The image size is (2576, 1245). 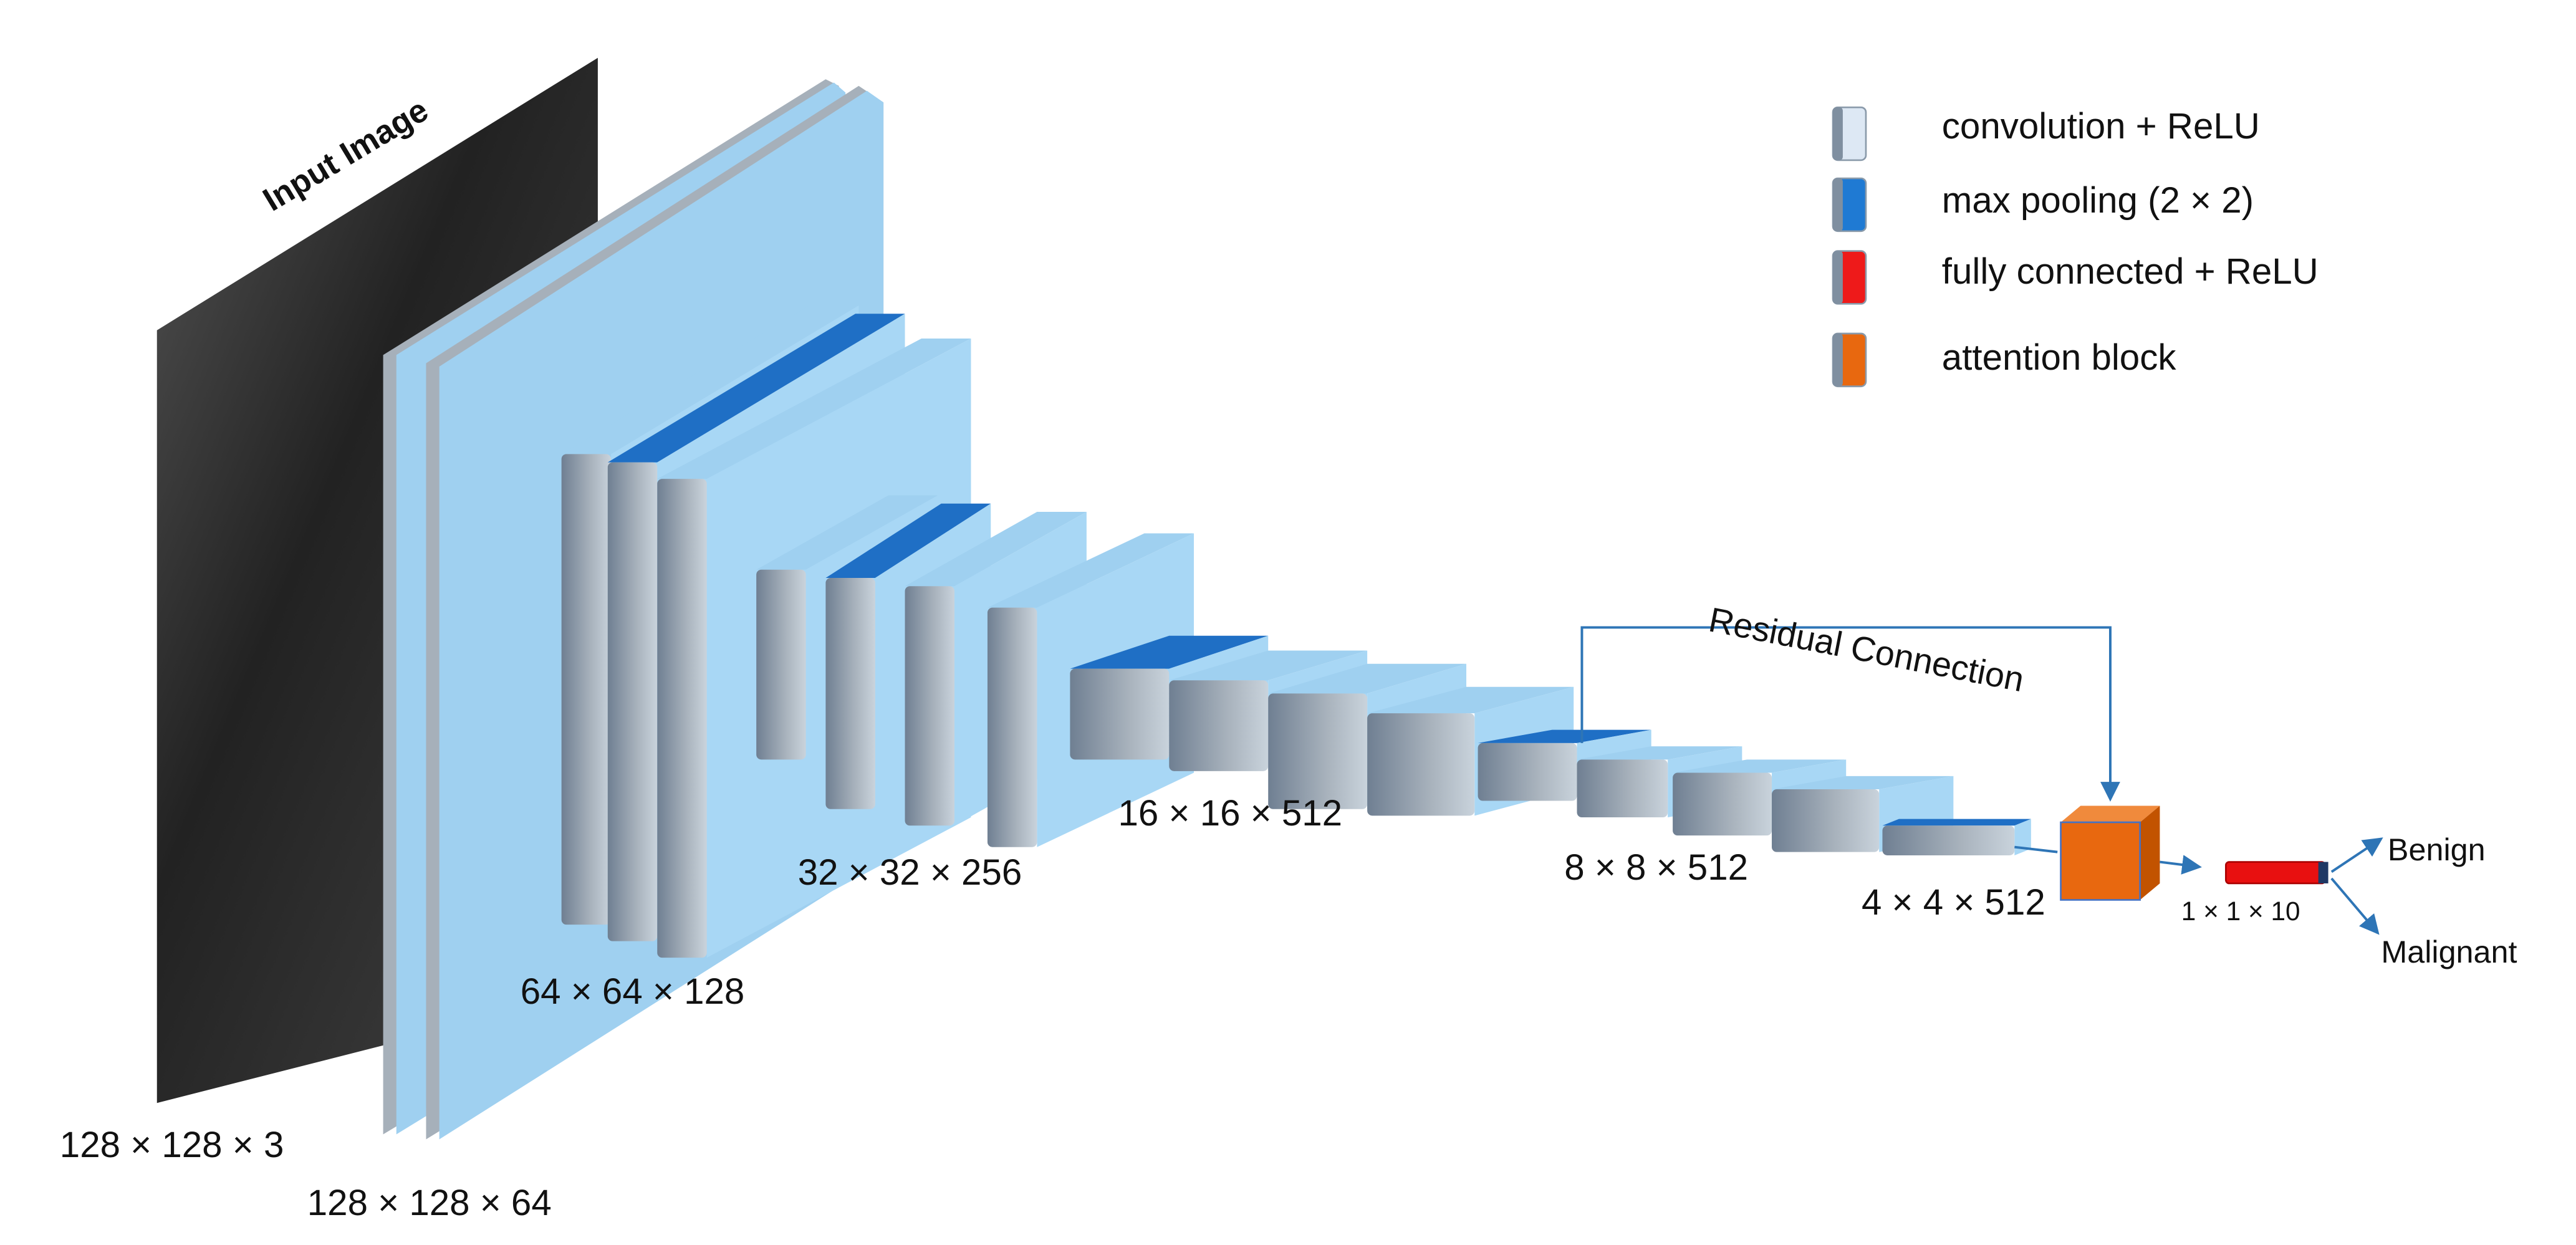 I want to click on legend-label: convolution + ReLU, so click(x=2101, y=126).